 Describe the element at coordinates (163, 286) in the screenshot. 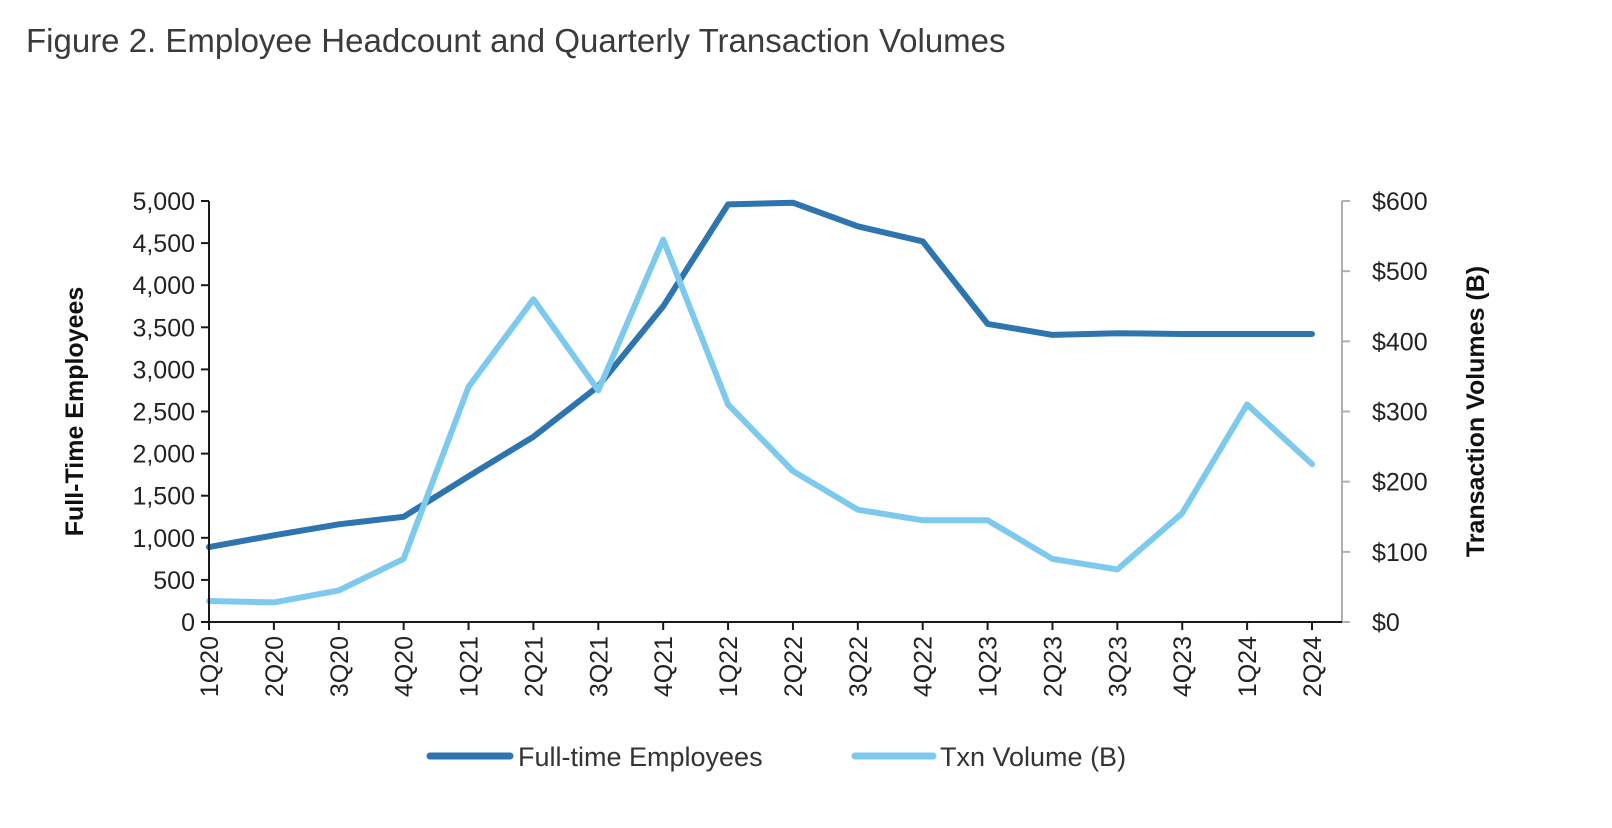

I see `left-tick-label: 4,000` at that location.